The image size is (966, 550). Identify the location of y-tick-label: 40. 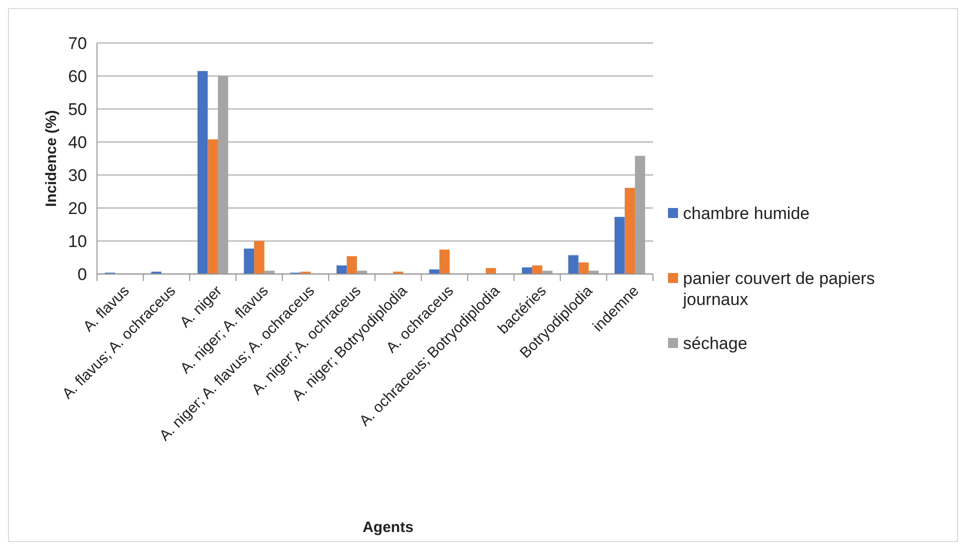
(77, 142).